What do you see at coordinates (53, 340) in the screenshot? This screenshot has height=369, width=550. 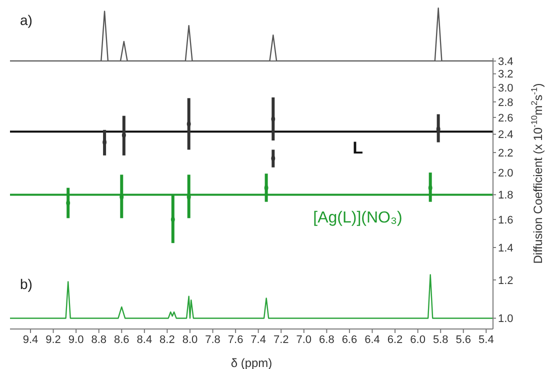 I see `x-tick-label: 9.2` at bounding box center [53, 340].